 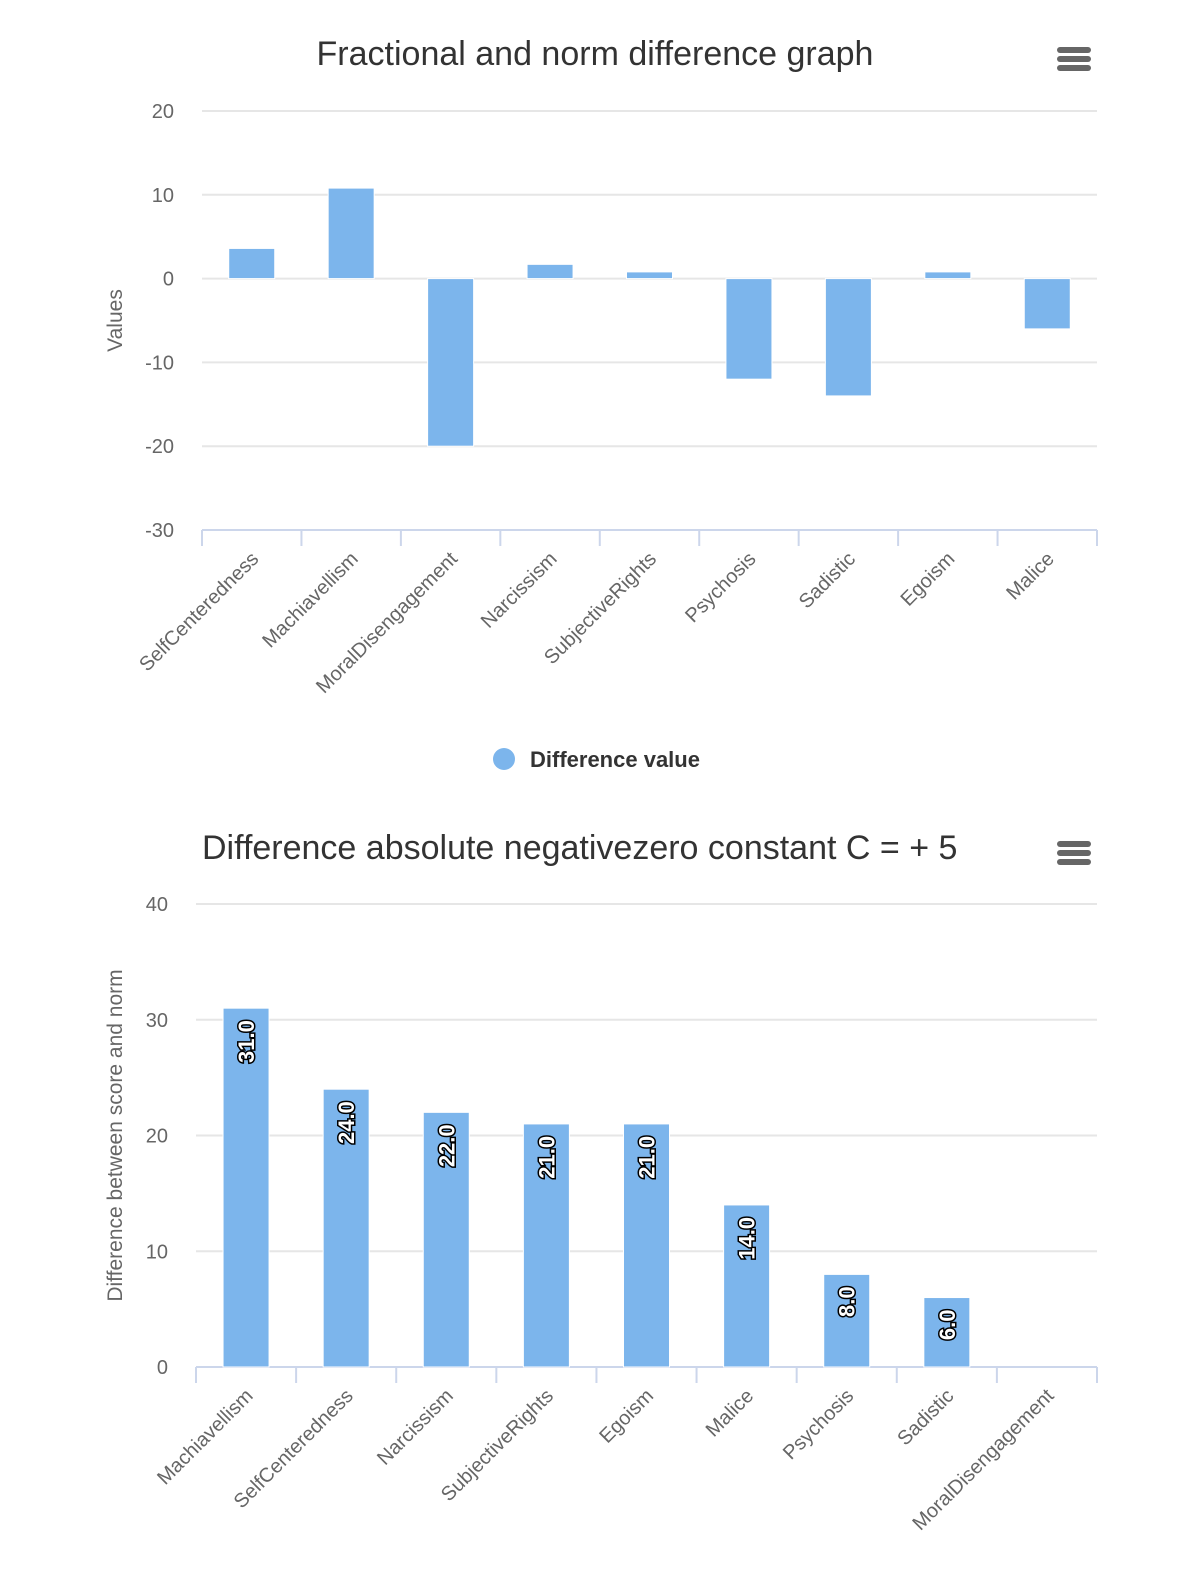 What do you see at coordinates (595, 54) in the screenshot?
I see `chart-title: Fractional and norm difference graph` at bounding box center [595, 54].